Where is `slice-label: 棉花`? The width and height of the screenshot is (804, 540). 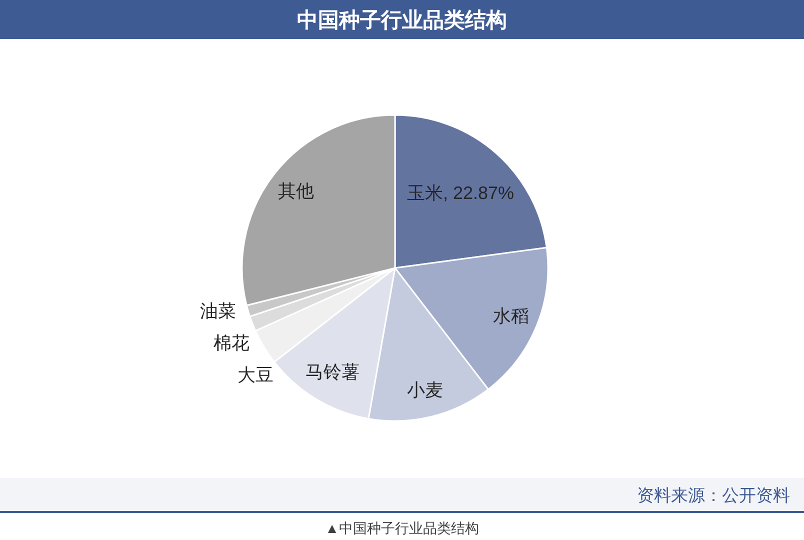
slice-label: 棉花 is located at coordinates (232, 342).